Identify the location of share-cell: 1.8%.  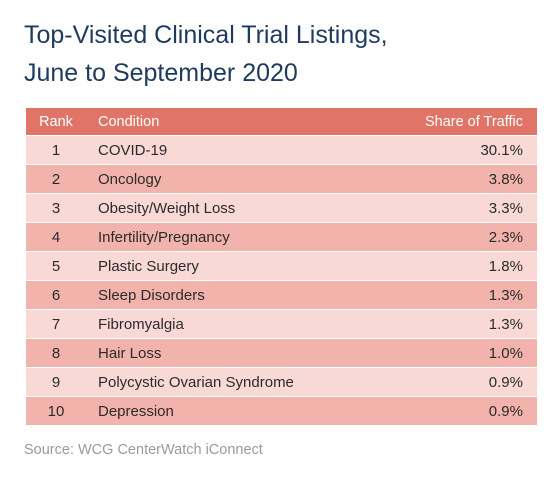
(505, 266).